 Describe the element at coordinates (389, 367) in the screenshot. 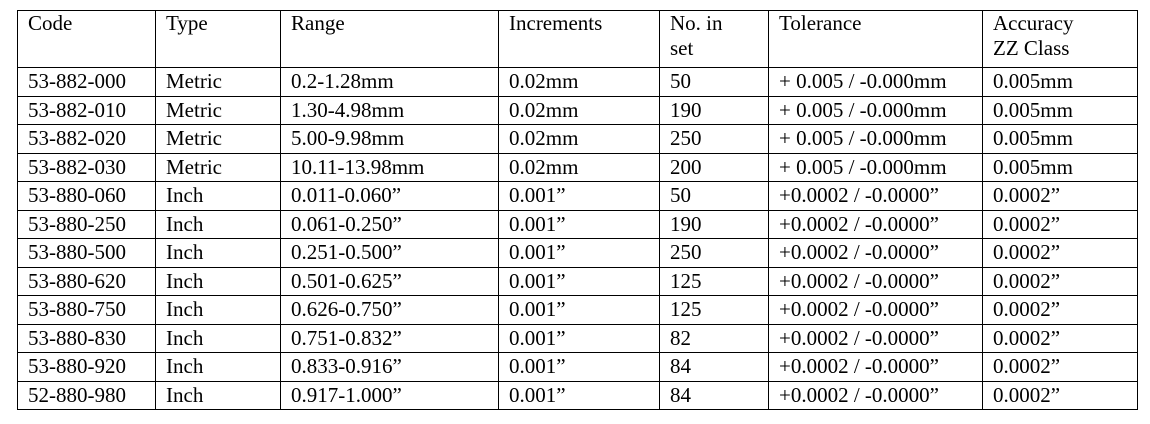

I see `table-cell: 0.833-0.916”` at that location.